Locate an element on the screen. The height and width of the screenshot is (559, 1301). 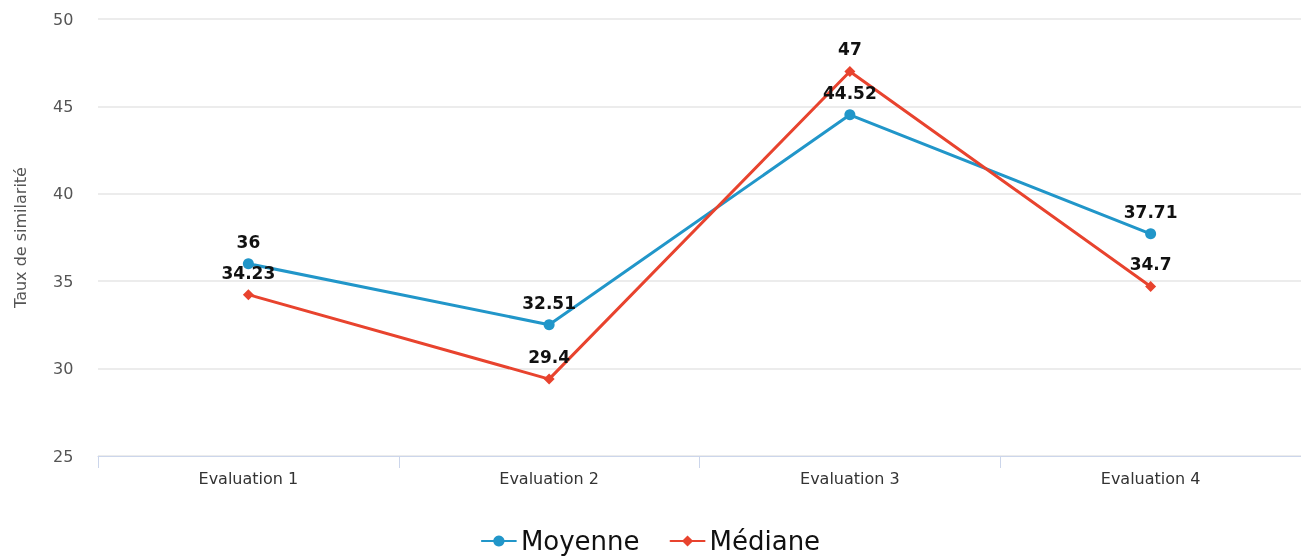
data-label: 34.23 is located at coordinates (248, 272).